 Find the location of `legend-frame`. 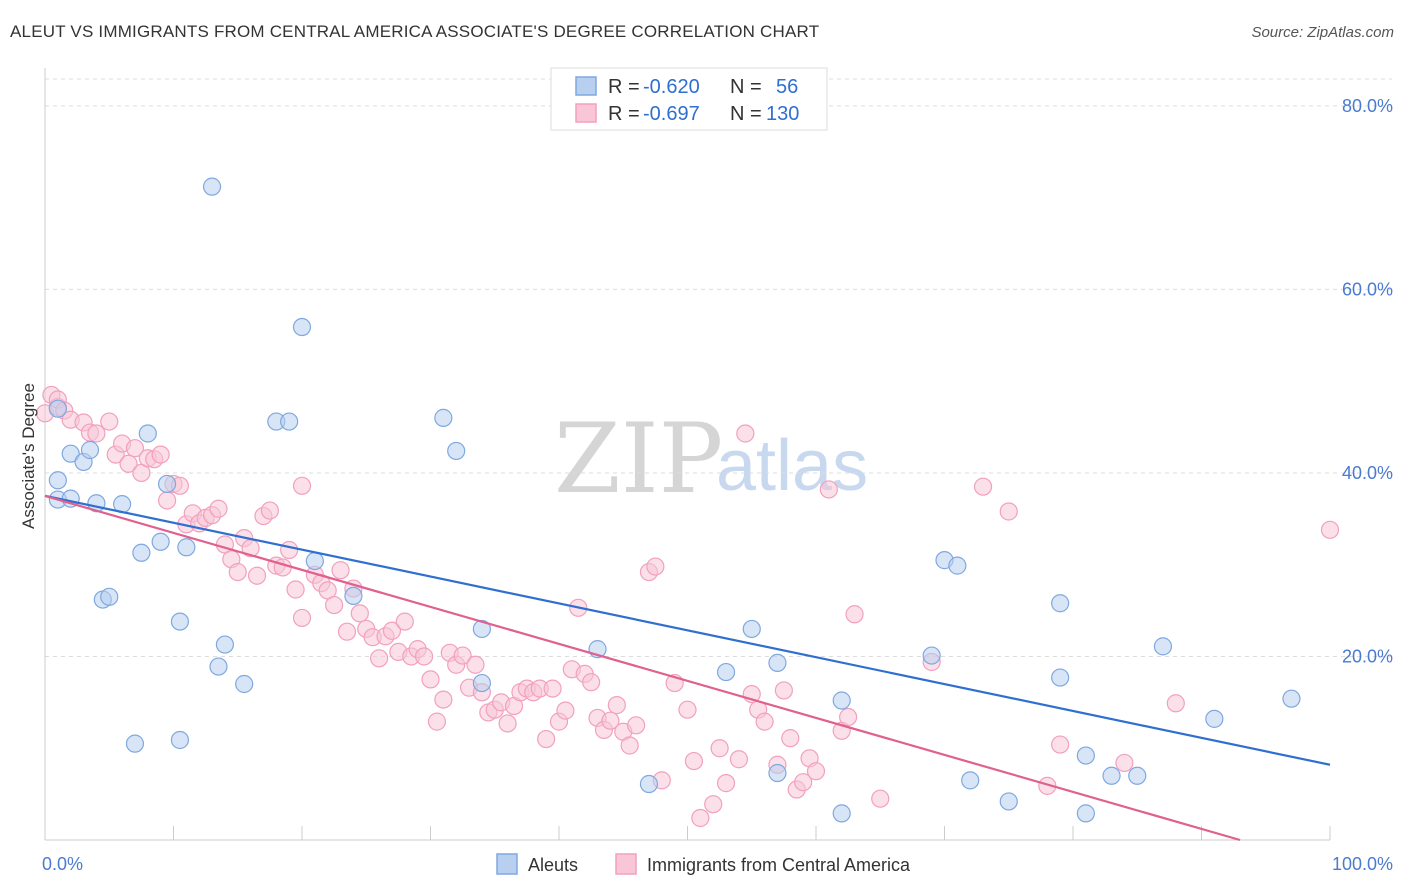

legend-frame is located at coordinates (689, 99).